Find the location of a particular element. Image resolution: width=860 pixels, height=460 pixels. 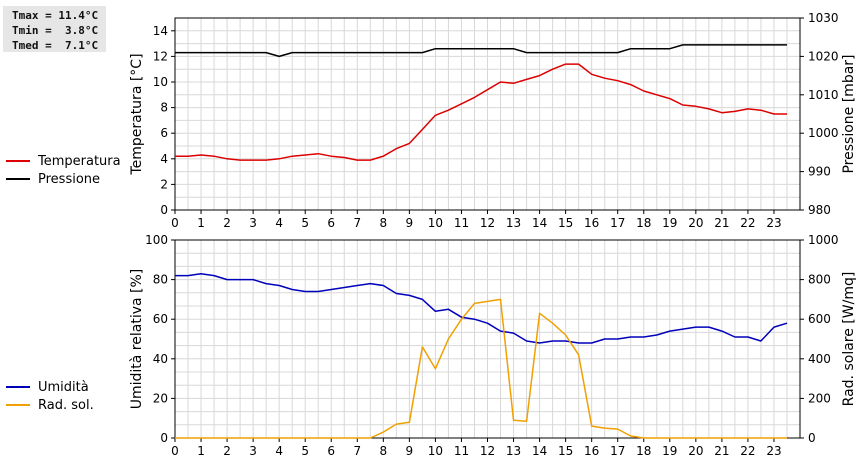

legend-label-umidita: Umidità is located at coordinates (63, 387).